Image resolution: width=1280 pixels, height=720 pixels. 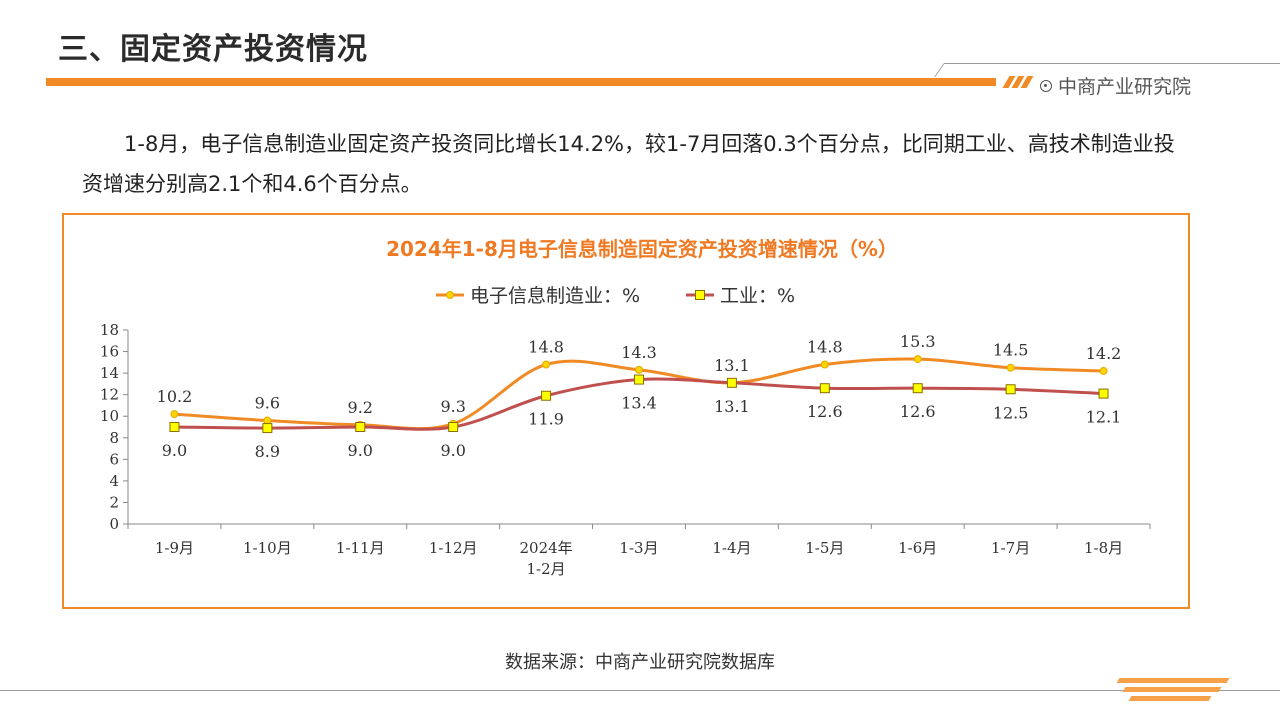 What do you see at coordinates (1103, 548) in the screenshot?
I see `x-tick-label: 1-8月` at bounding box center [1103, 548].